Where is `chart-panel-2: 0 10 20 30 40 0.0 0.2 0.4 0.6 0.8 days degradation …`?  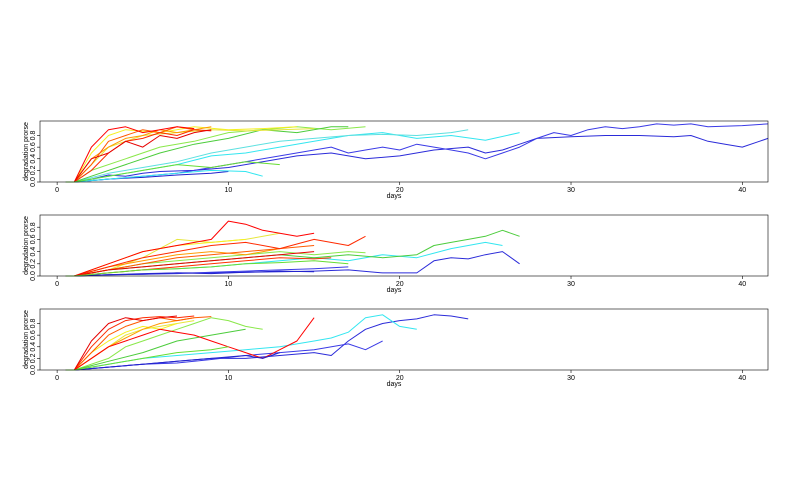
chart-panel-2: 0 10 20 30 40 0.0 0.2 0.4 0.6 0.8 days degradation … is located at coordinates (396, 254).